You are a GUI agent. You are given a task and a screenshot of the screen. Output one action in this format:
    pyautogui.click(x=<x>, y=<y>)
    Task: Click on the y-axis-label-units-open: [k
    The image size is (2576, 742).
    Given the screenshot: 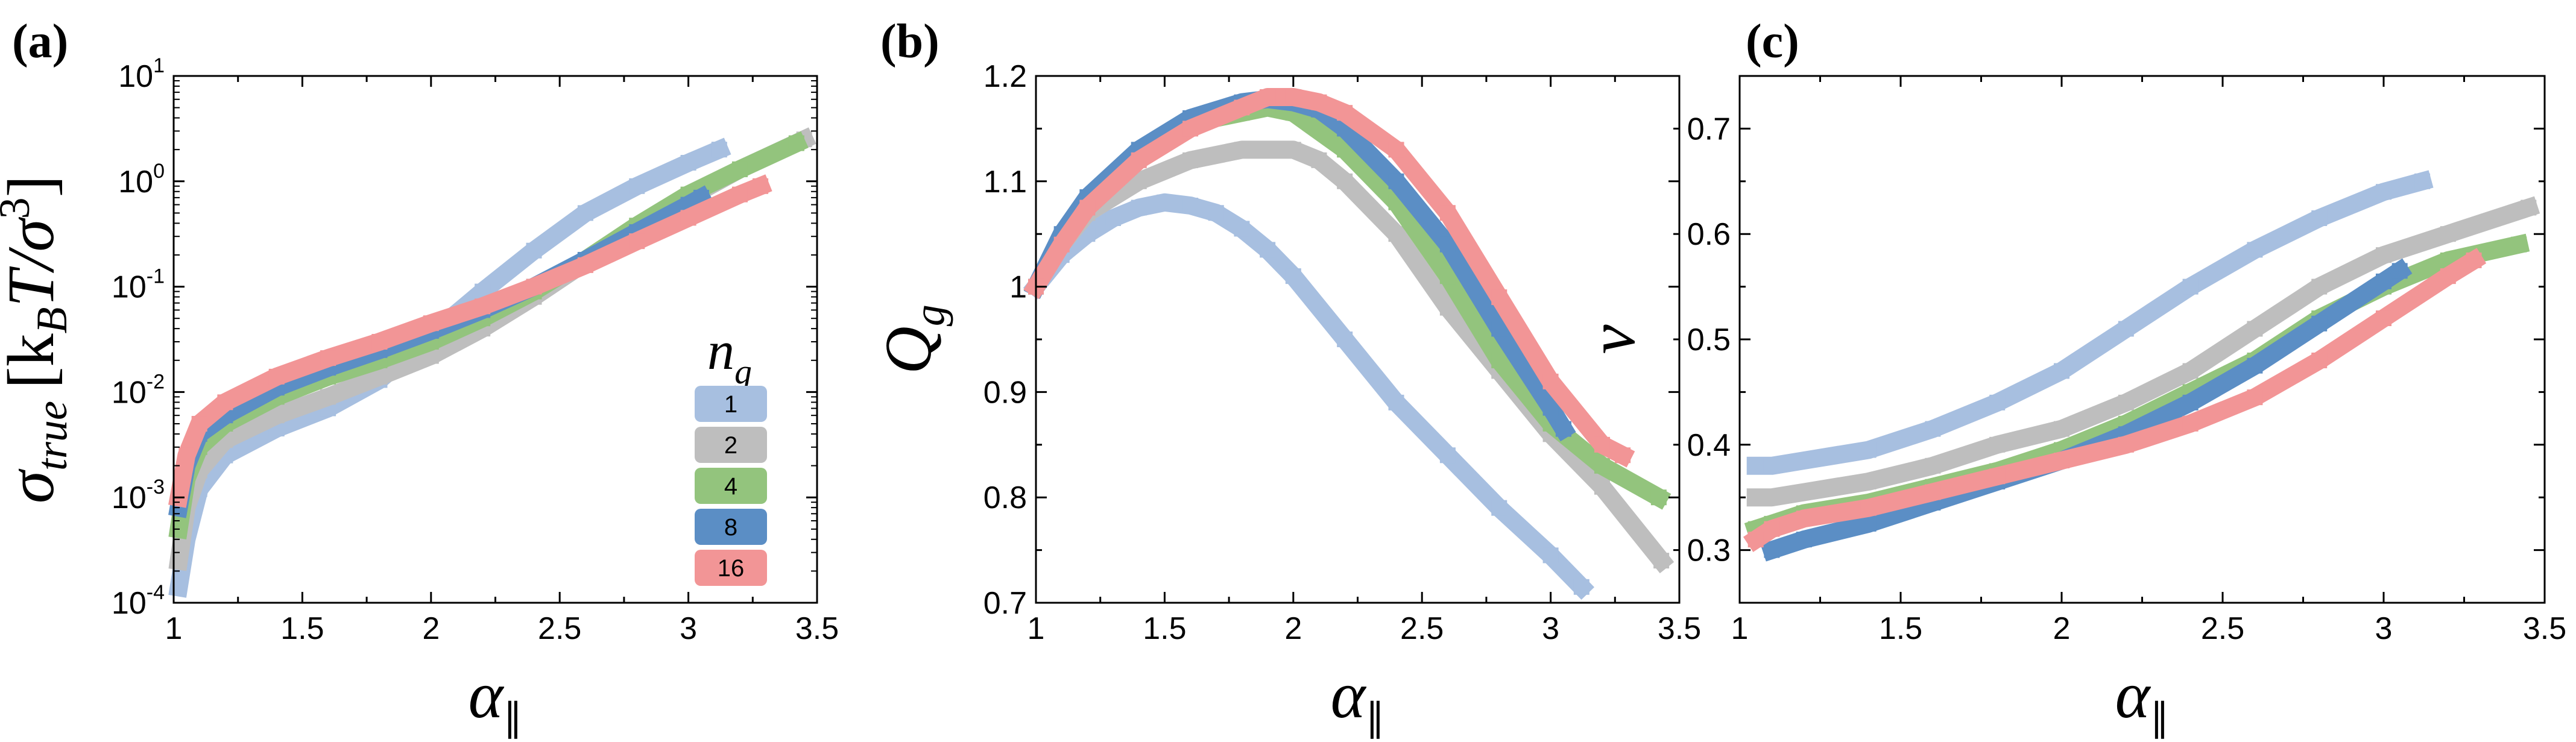 What is the action you would take?
    pyautogui.click(x=34, y=361)
    